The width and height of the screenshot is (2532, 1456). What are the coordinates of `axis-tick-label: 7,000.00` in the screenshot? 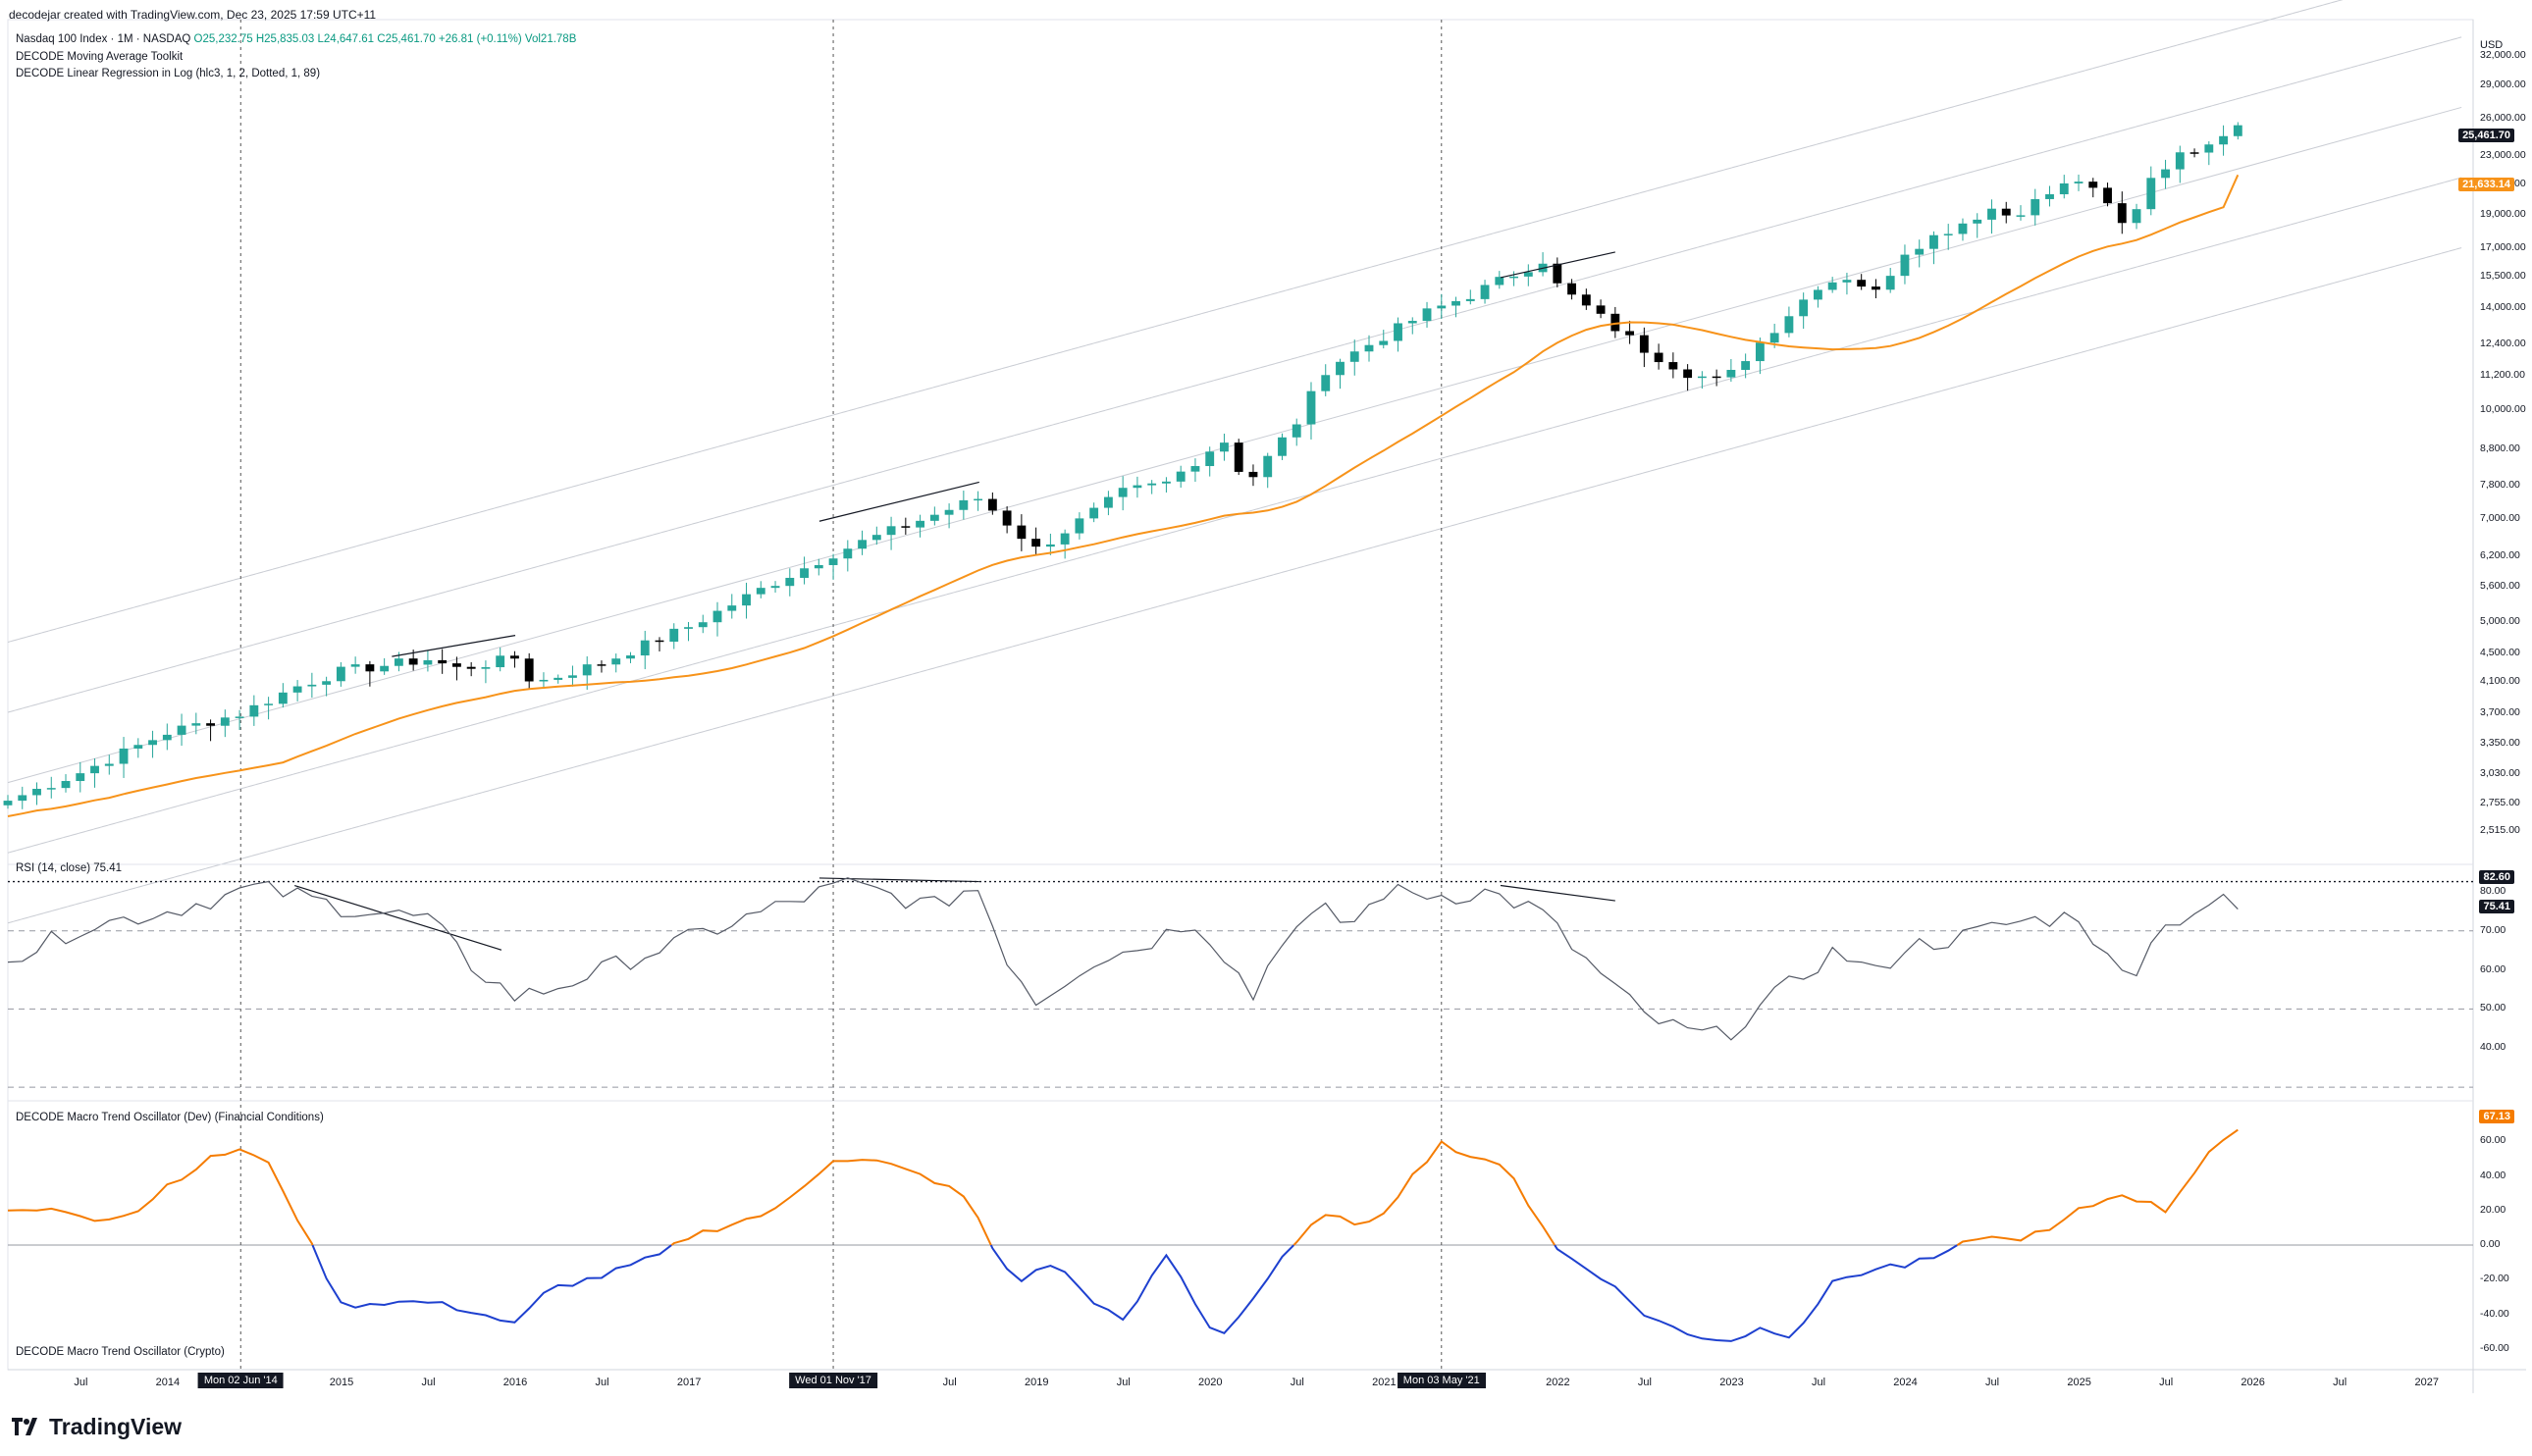 It's located at (2500, 518).